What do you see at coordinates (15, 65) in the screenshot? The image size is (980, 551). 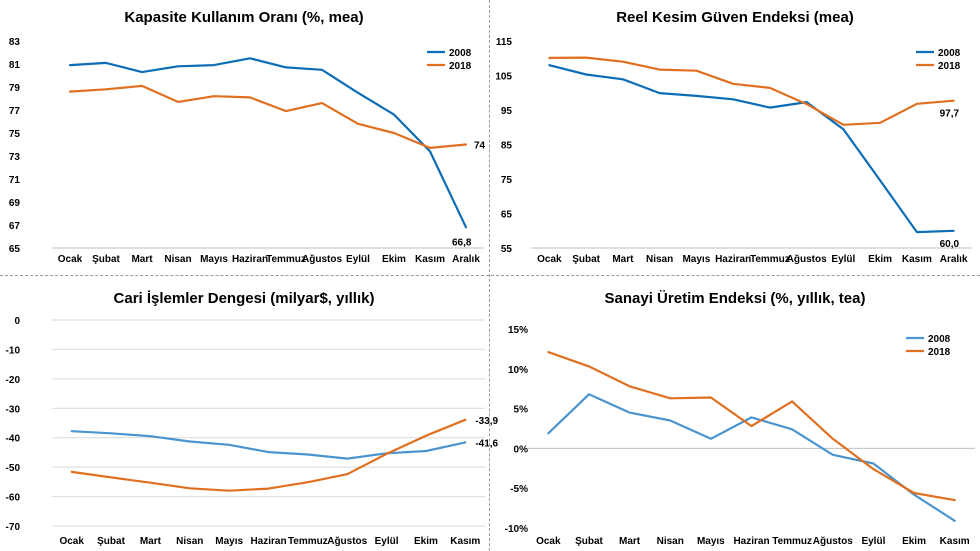 I see `y-tick-label: 81` at bounding box center [15, 65].